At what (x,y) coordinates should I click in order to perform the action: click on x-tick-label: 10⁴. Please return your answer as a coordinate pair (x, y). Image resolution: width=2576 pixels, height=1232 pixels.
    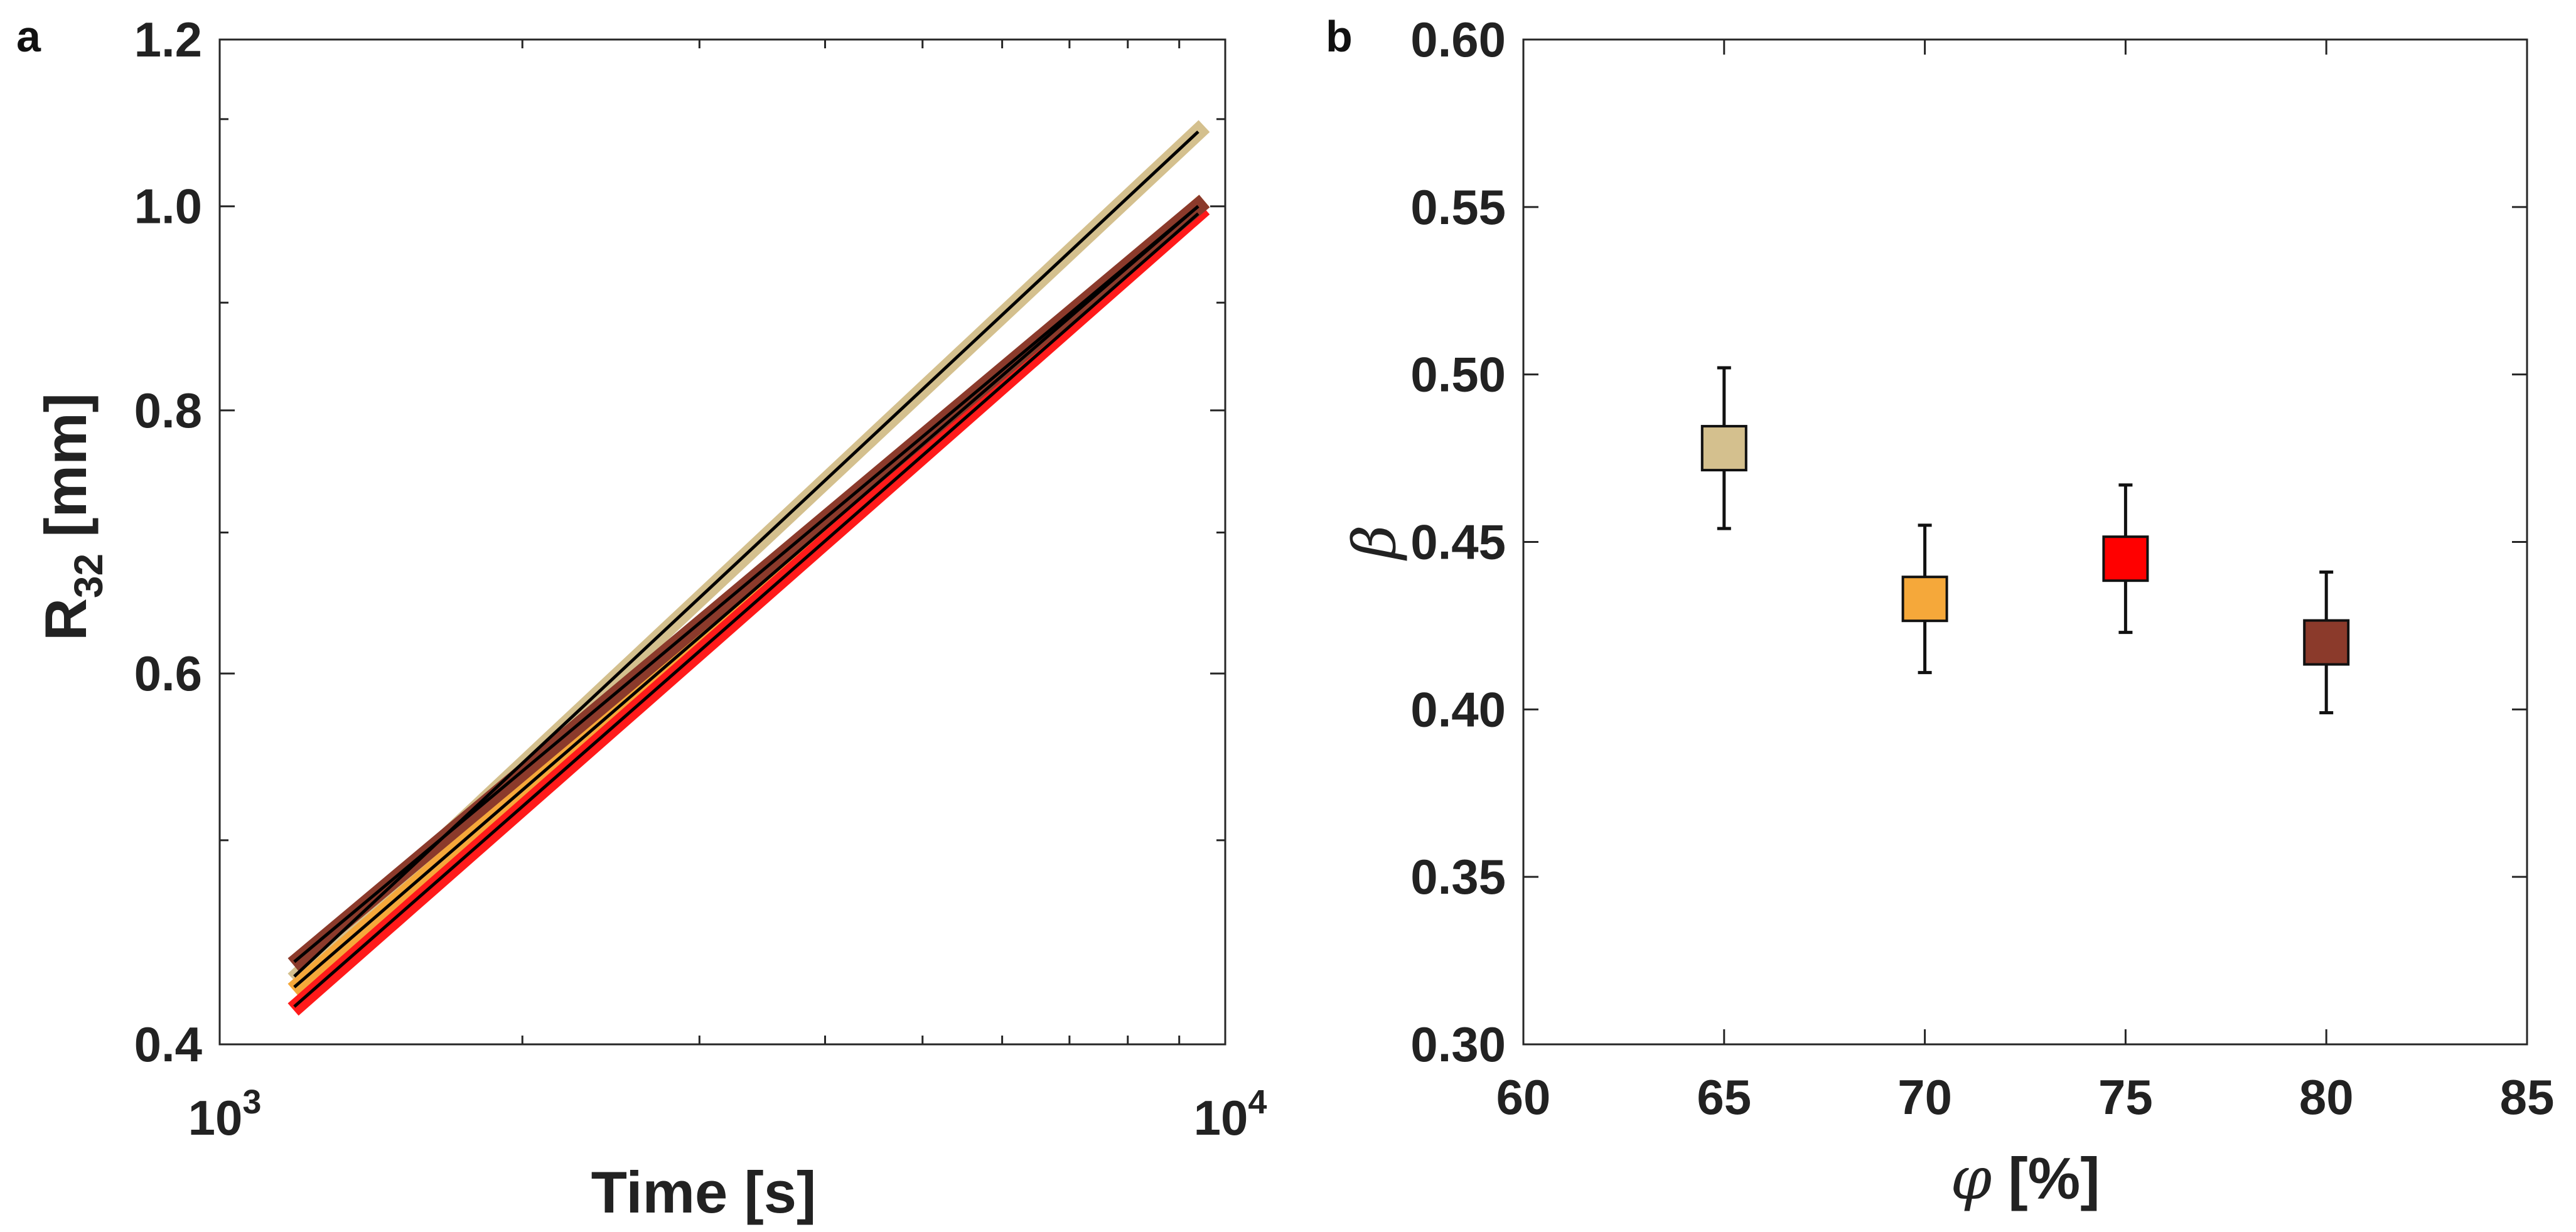
    Looking at the image, I should click on (1230, 1114).